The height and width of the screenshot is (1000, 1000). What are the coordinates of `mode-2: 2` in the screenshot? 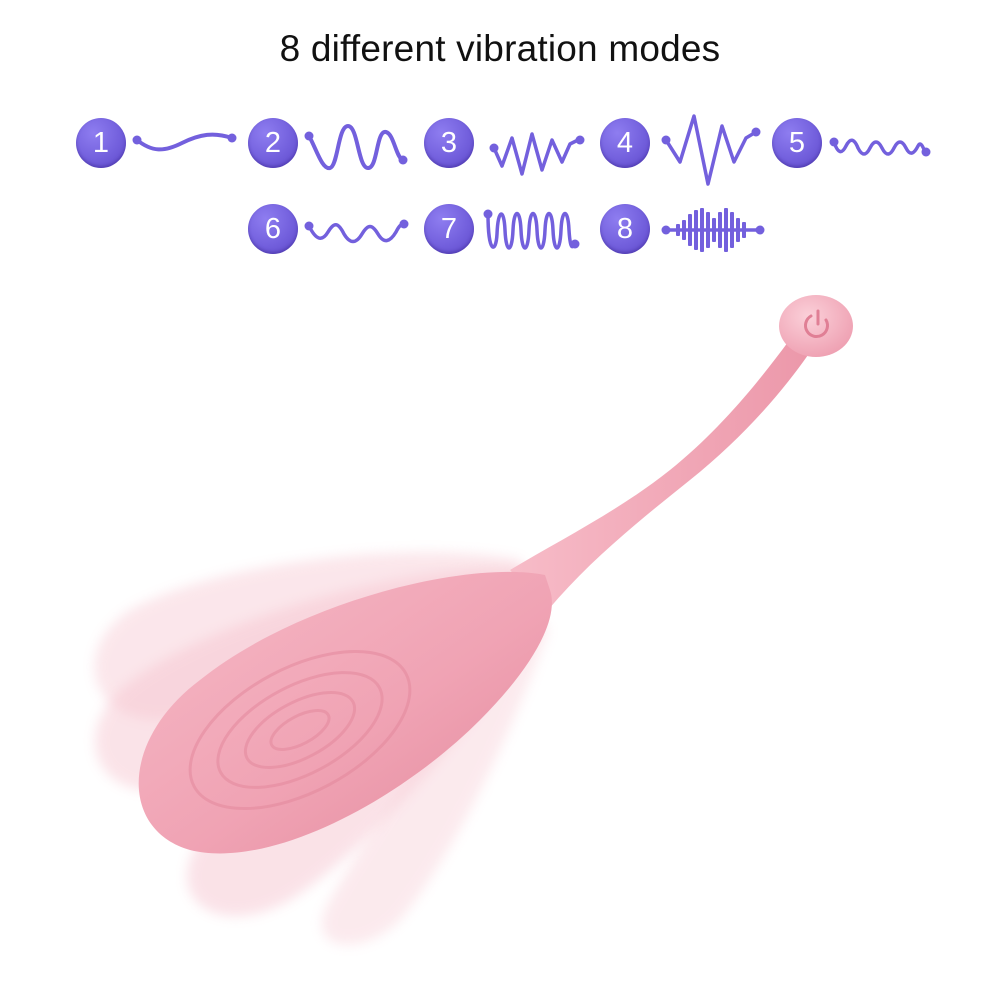 It's located at (329, 146).